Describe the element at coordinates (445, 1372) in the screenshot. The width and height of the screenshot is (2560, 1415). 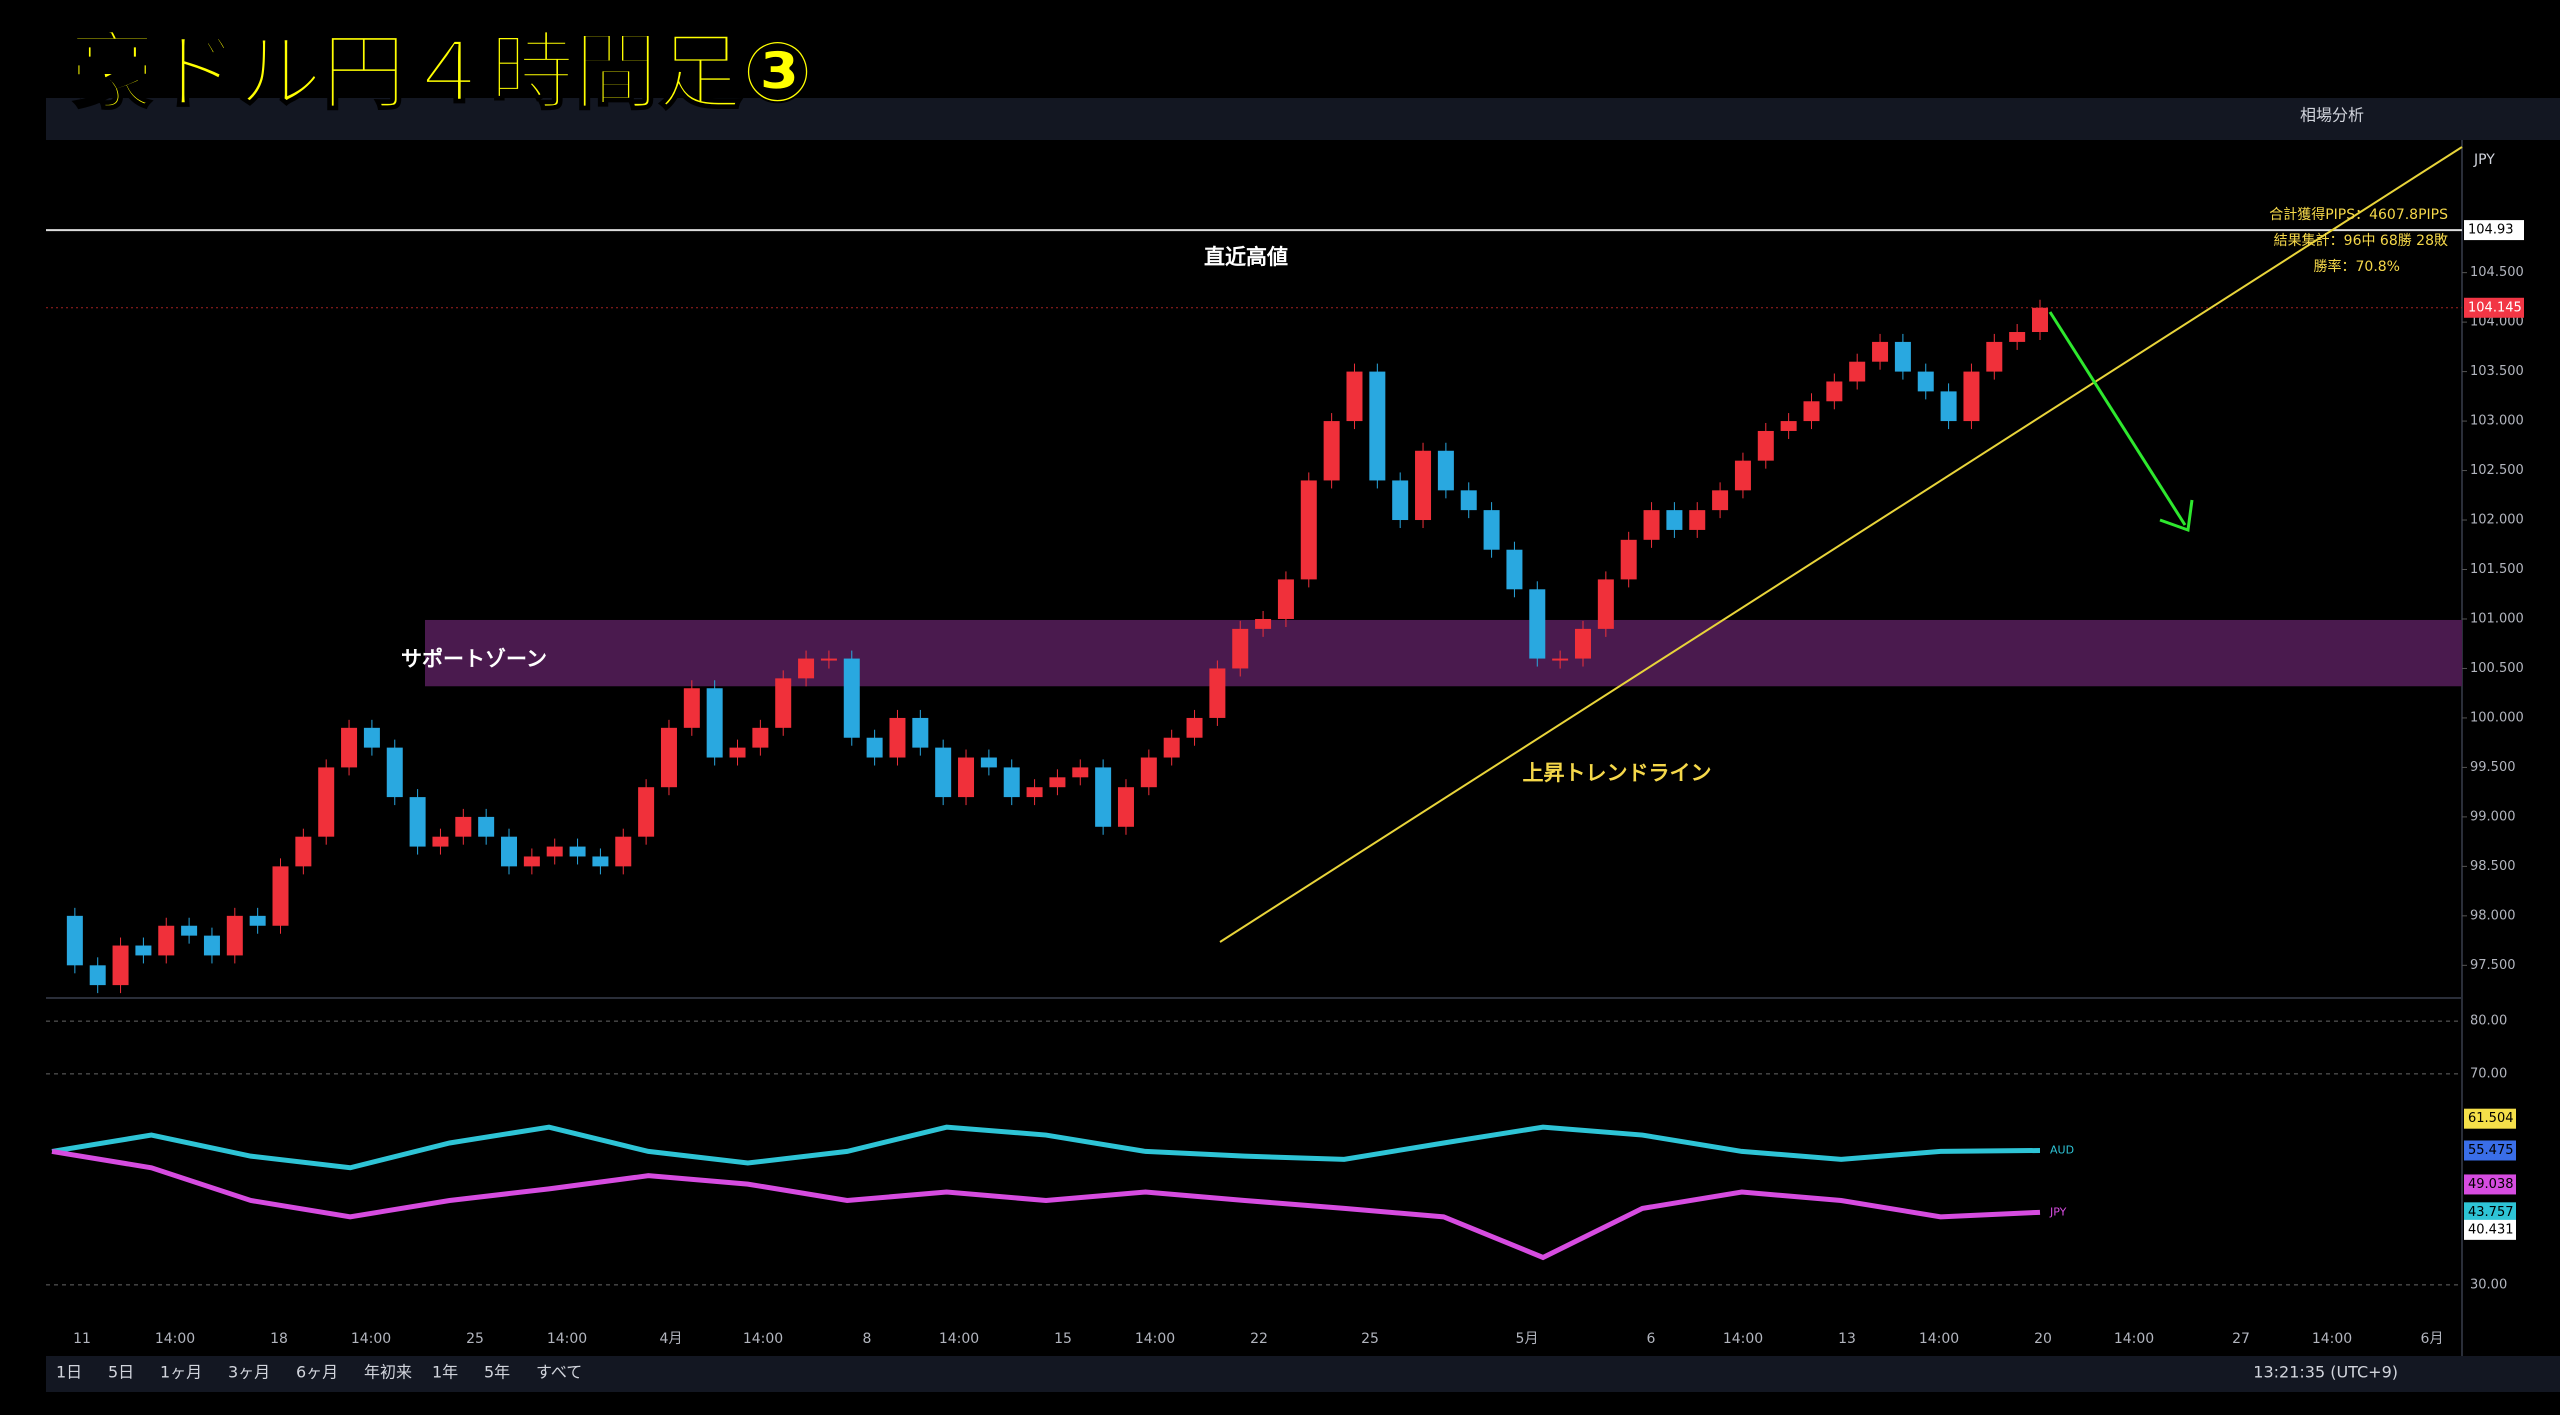
I see `range-button: 1年` at that location.